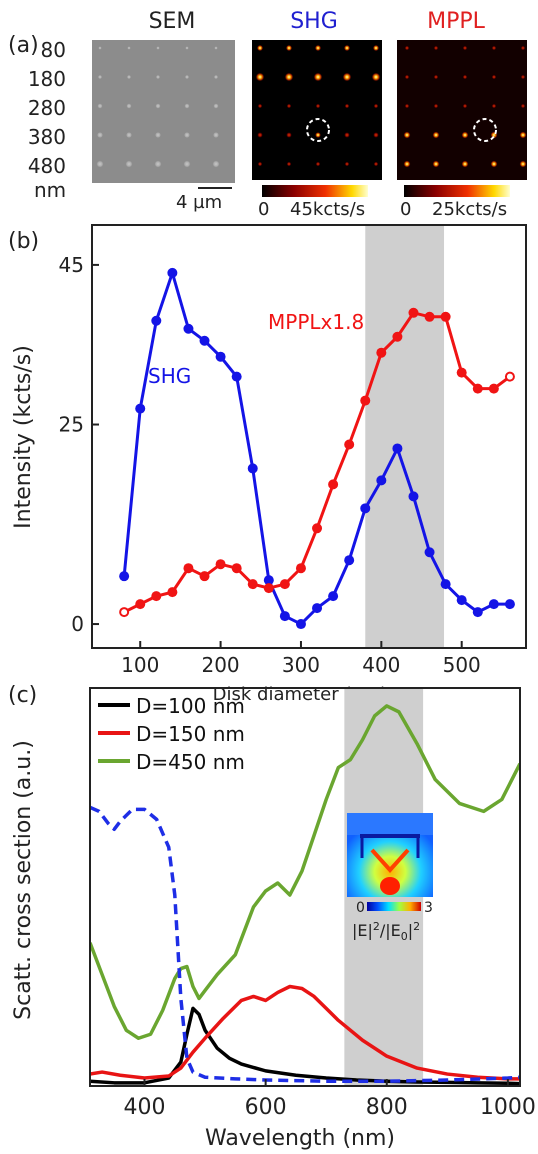 The width and height of the screenshot is (538, 1154). What do you see at coordinates (457, 191) in the screenshot?
I see `mppl-colorbar` at bounding box center [457, 191].